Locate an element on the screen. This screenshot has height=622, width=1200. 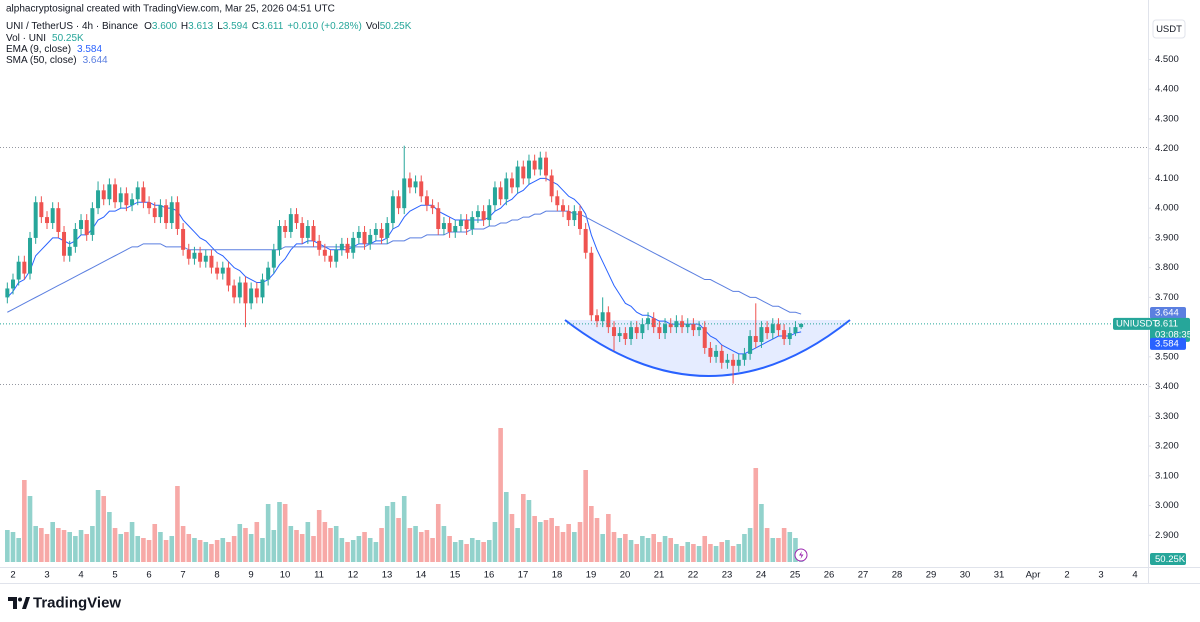
y-tick-label: 4.400 is located at coordinates (1167, 89).